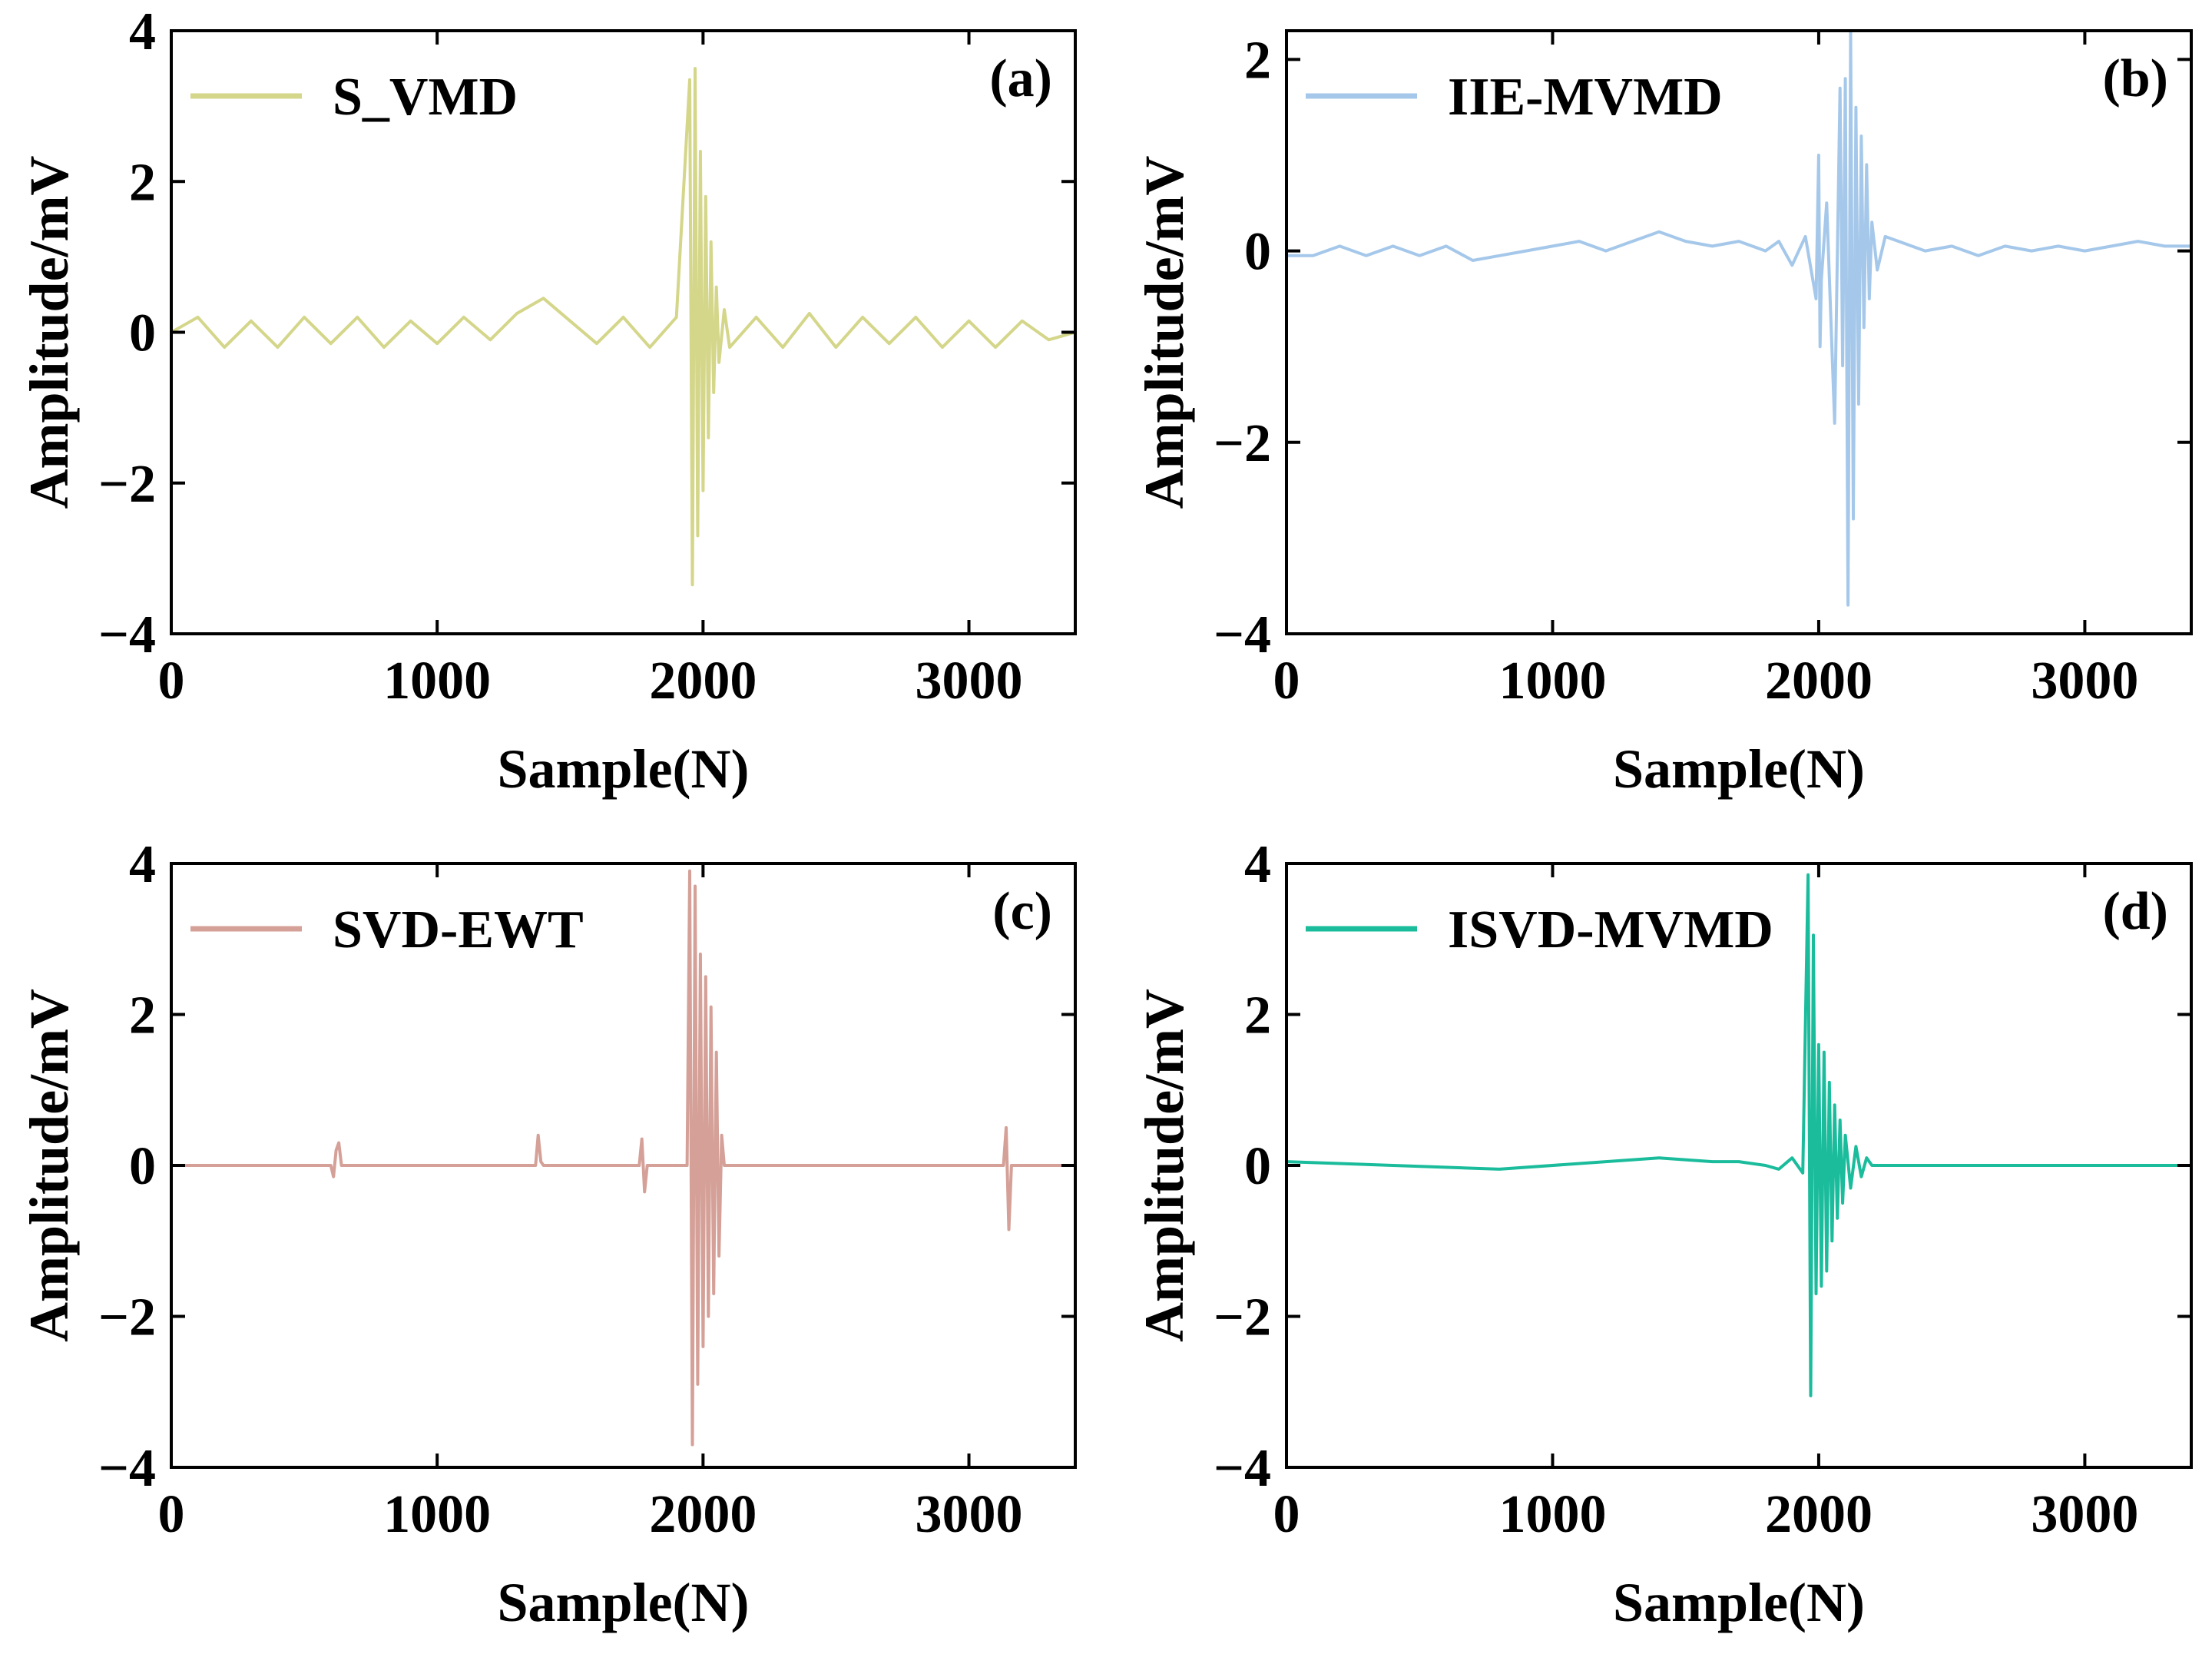 This screenshot has height=1664, width=2212. I want to click on legend-label: S_VMD, so click(426, 97).